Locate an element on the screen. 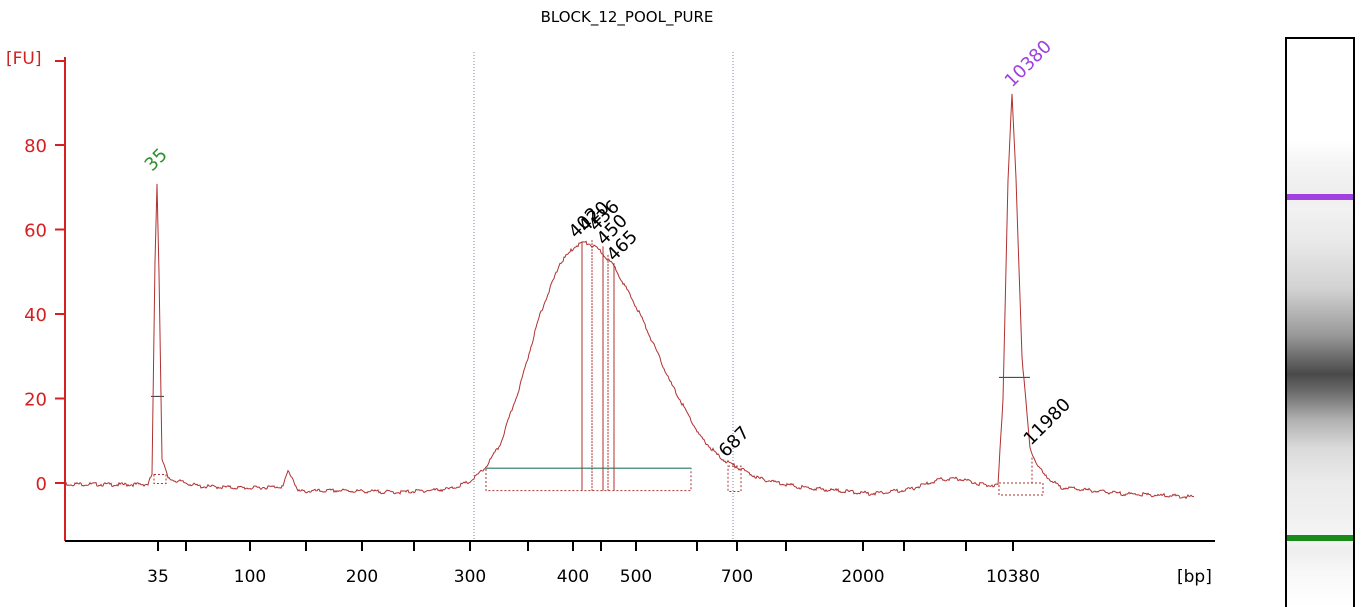 The width and height of the screenshot is (1361, 607). x-axis-label: [bp] is located at coordinates (1194, 577).